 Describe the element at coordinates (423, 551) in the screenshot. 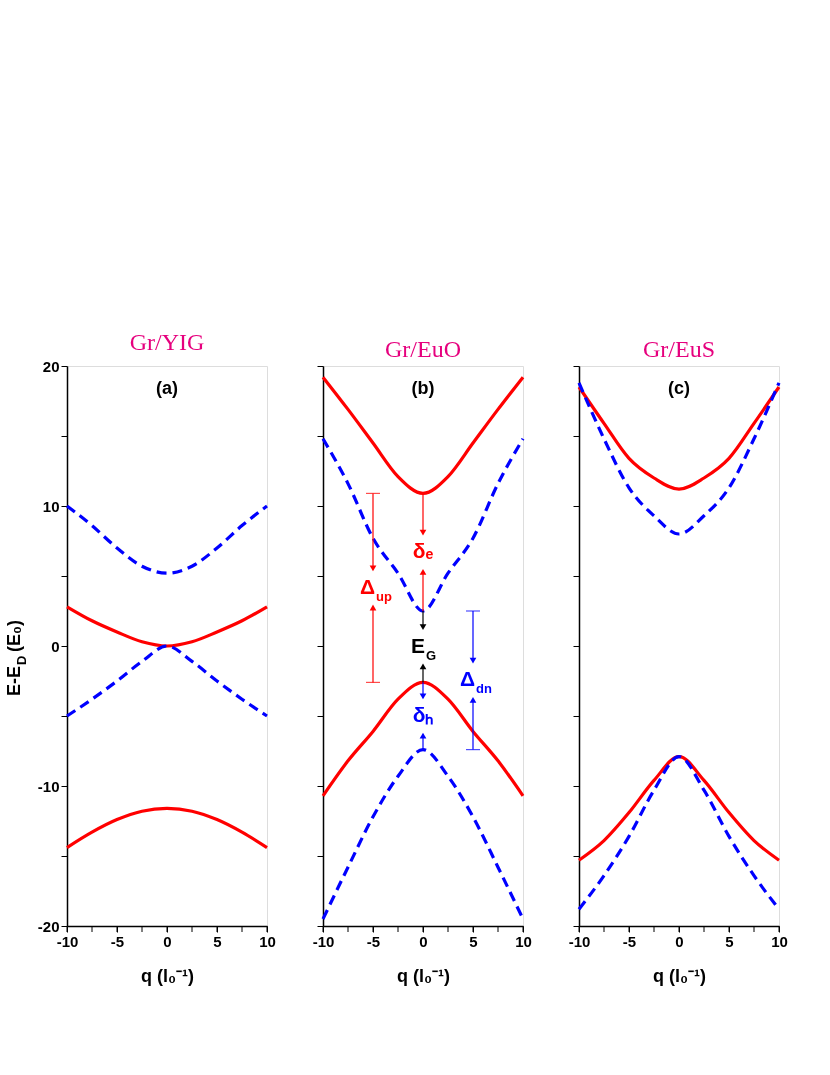

I see `annotation: δₑ` at that location.